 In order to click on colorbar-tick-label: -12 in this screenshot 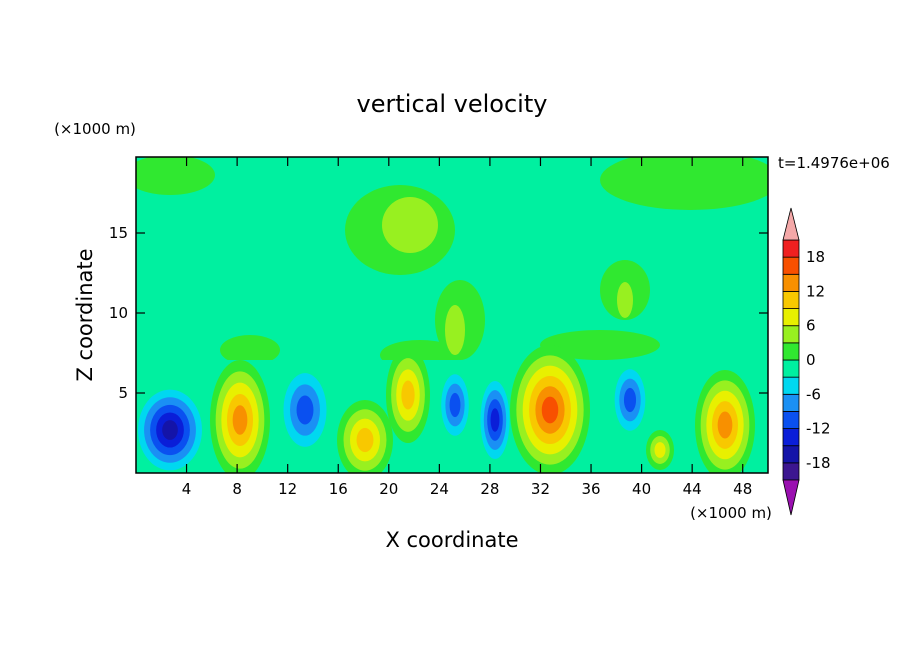, I will do `click(818, 429)`.